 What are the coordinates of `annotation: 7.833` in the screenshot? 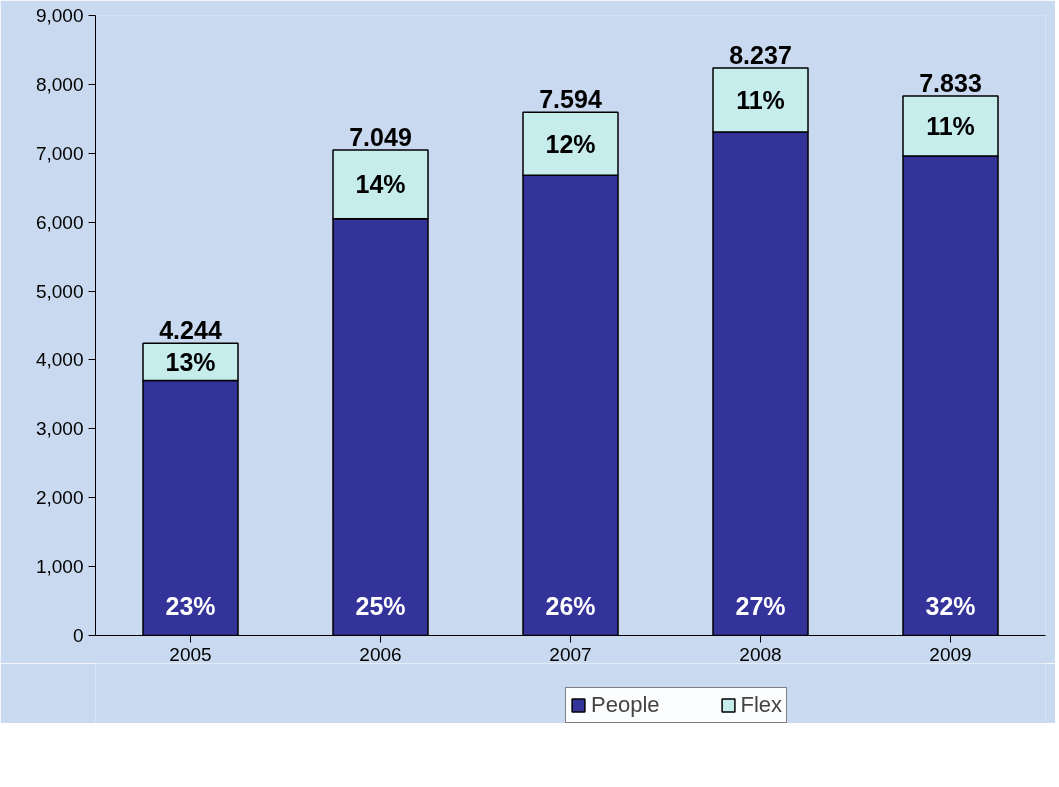 It's located at (950, 82).